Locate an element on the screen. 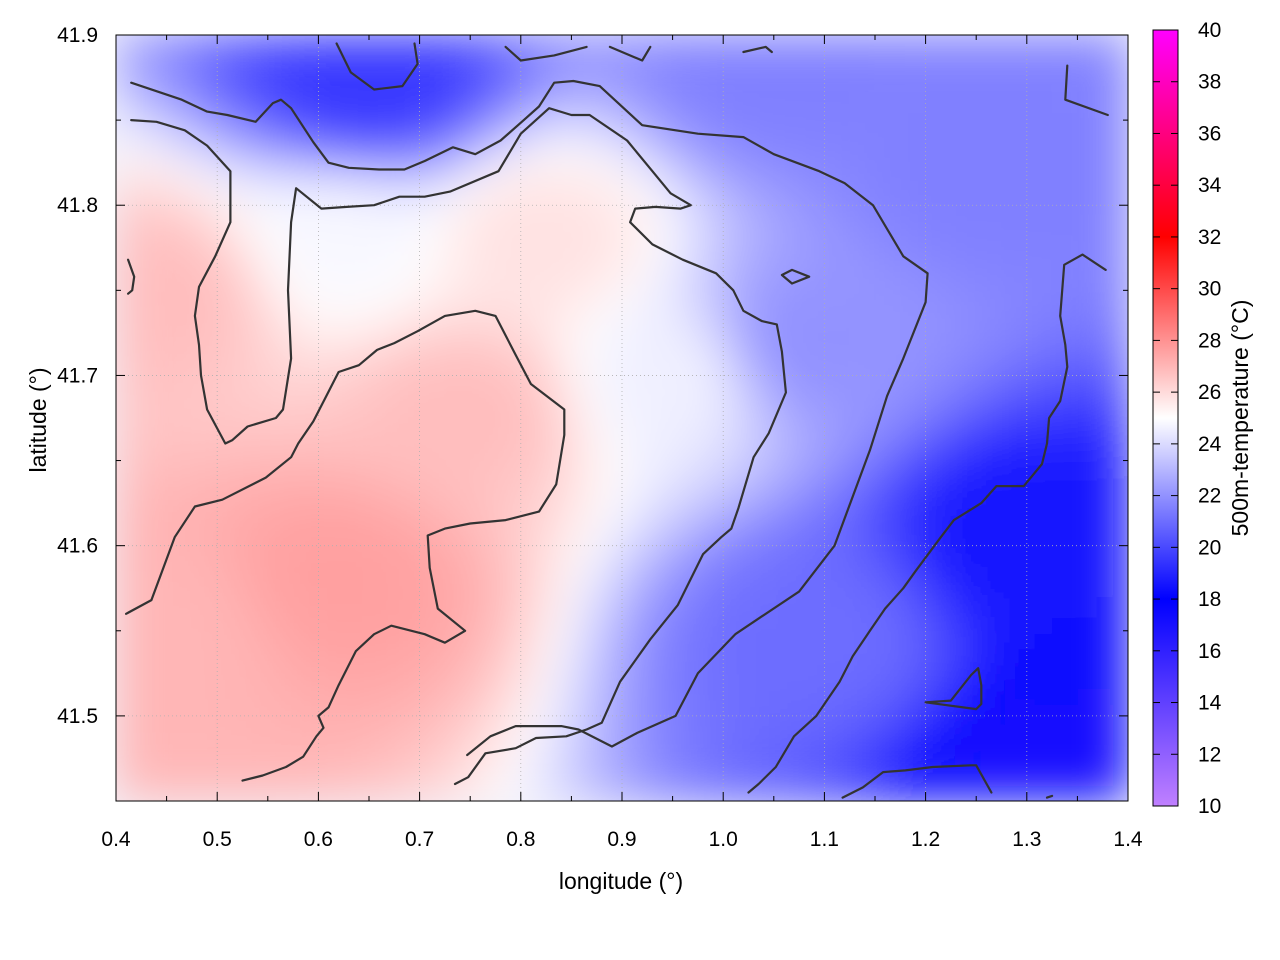 The width and height of the screenshot is (1280, 960). y-tick-label: 41.5 is located at coordinates (77, 716).